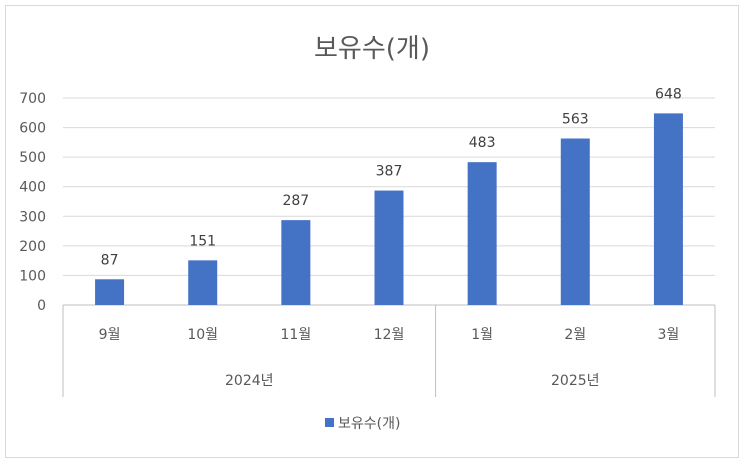 Image resolution: width=746 pixels, height=465 pixels. What do you see at coordinates (249, 381) in the screenshot?
I see `x-group-label: 2024년` at bounding box center [249, 381].